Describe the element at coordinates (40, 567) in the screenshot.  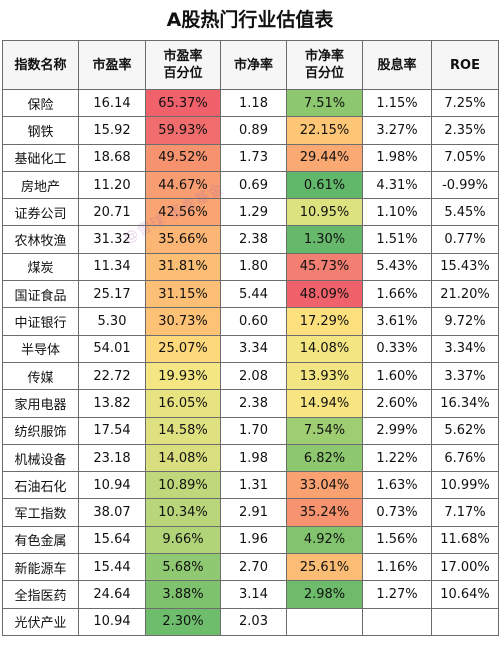
I see `cell-index-name: 新能源车` at that location.